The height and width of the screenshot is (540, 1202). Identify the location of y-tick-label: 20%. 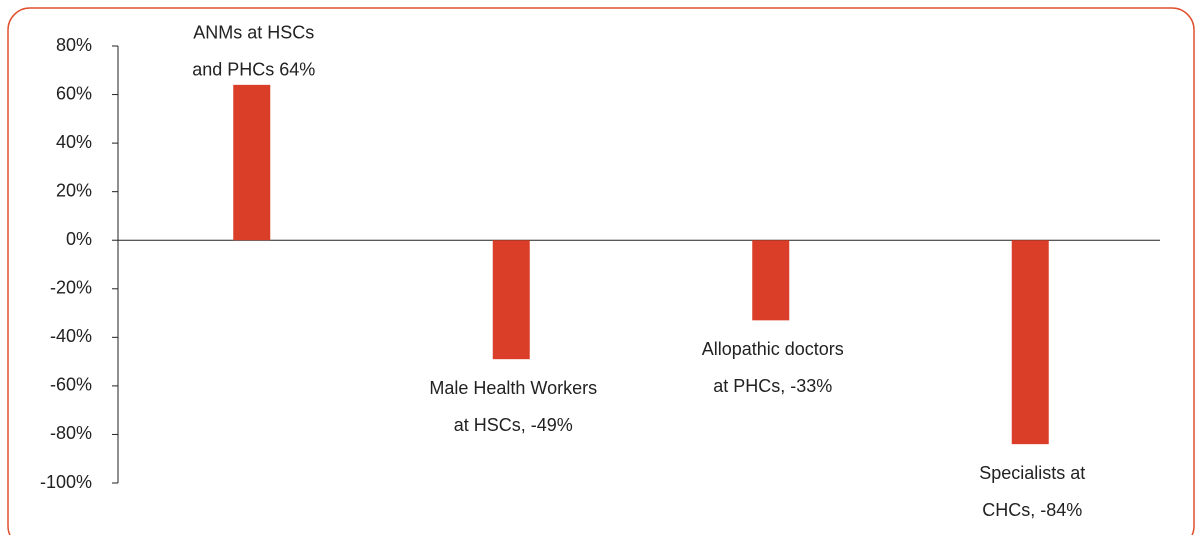
(74, 190).